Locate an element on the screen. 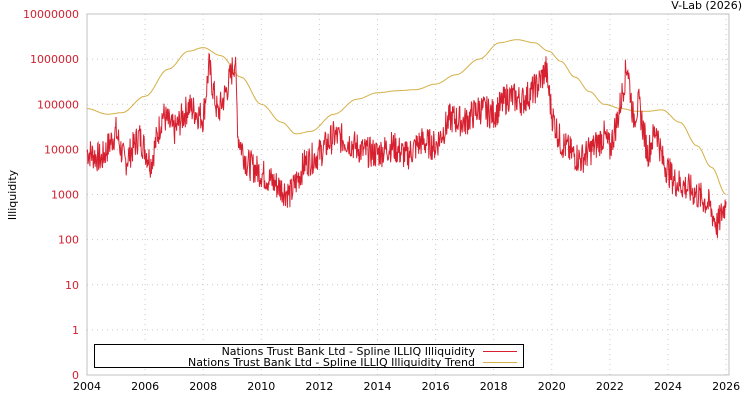  x-tick-label: 2016 is located at coordinates (436, 386).